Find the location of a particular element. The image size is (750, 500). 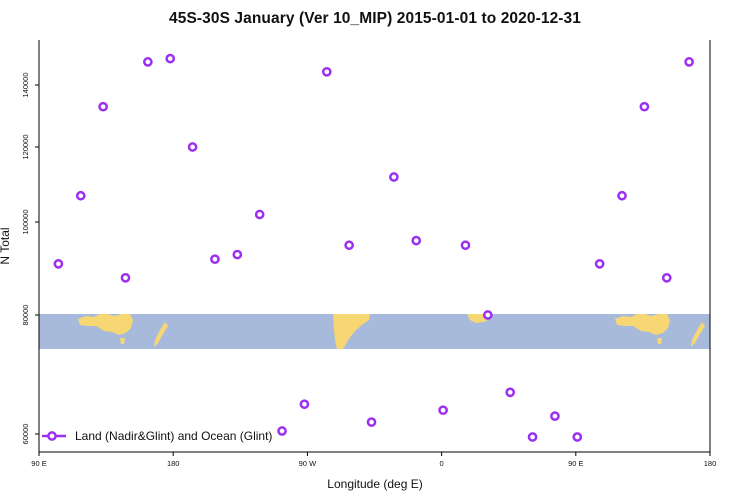

x-tick-label: 0 is located at coordinates (442, 463).